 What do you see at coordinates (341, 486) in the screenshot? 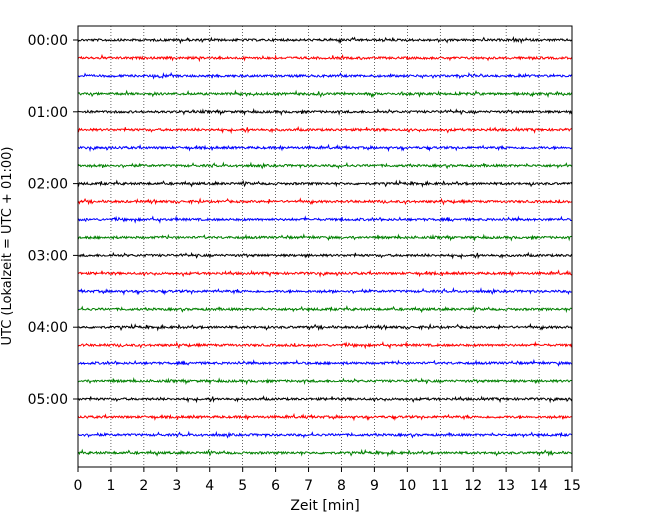
I see `x-tick-label: 8` at bounding box center [341, 486].